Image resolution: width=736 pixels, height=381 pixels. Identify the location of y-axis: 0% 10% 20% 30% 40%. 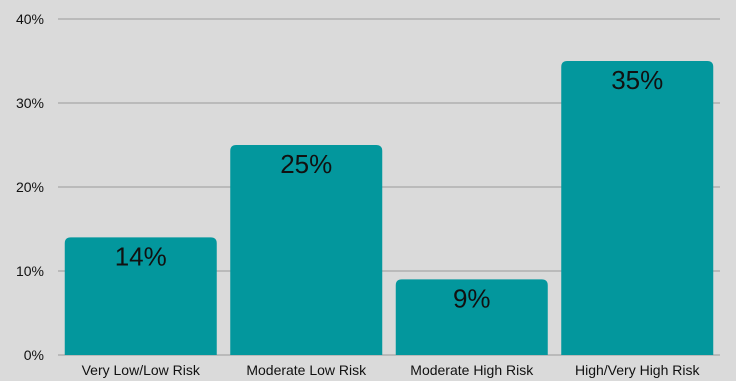
(30, 187).